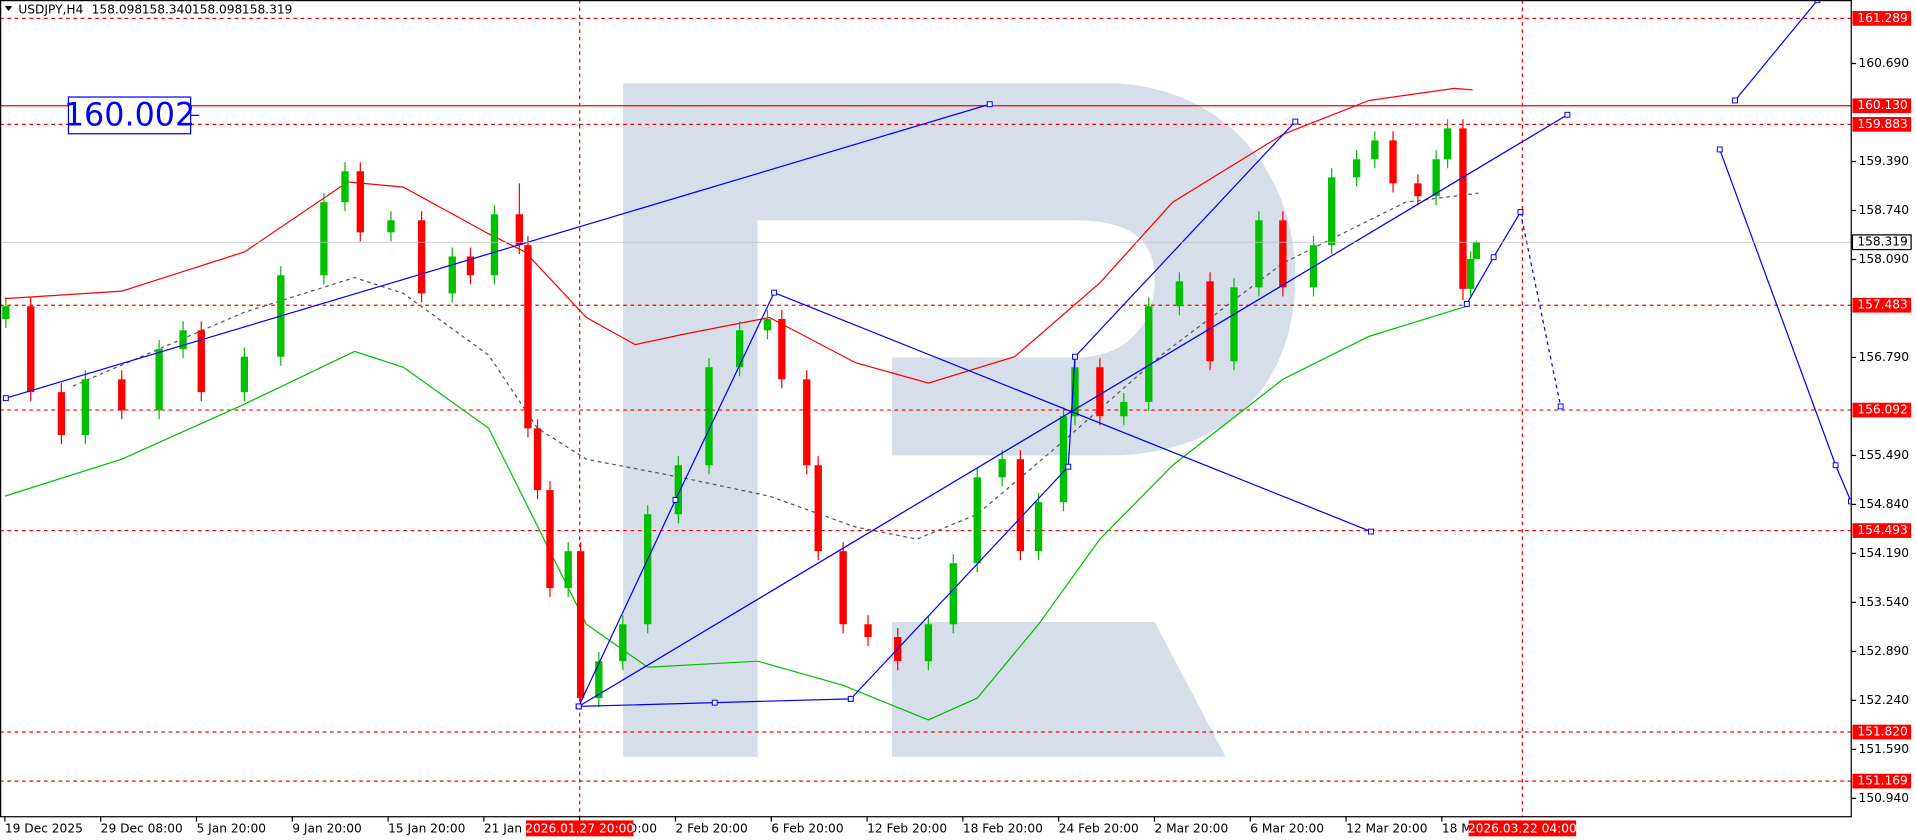  I want to click on header-value: 158.319, so click(267, 9).